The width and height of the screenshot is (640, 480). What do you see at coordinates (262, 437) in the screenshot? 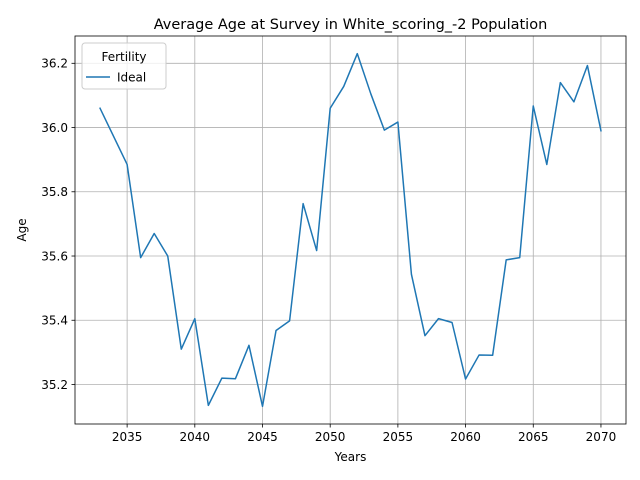
I see `x-tick-label: 2045` at bounding box center [262, 437].